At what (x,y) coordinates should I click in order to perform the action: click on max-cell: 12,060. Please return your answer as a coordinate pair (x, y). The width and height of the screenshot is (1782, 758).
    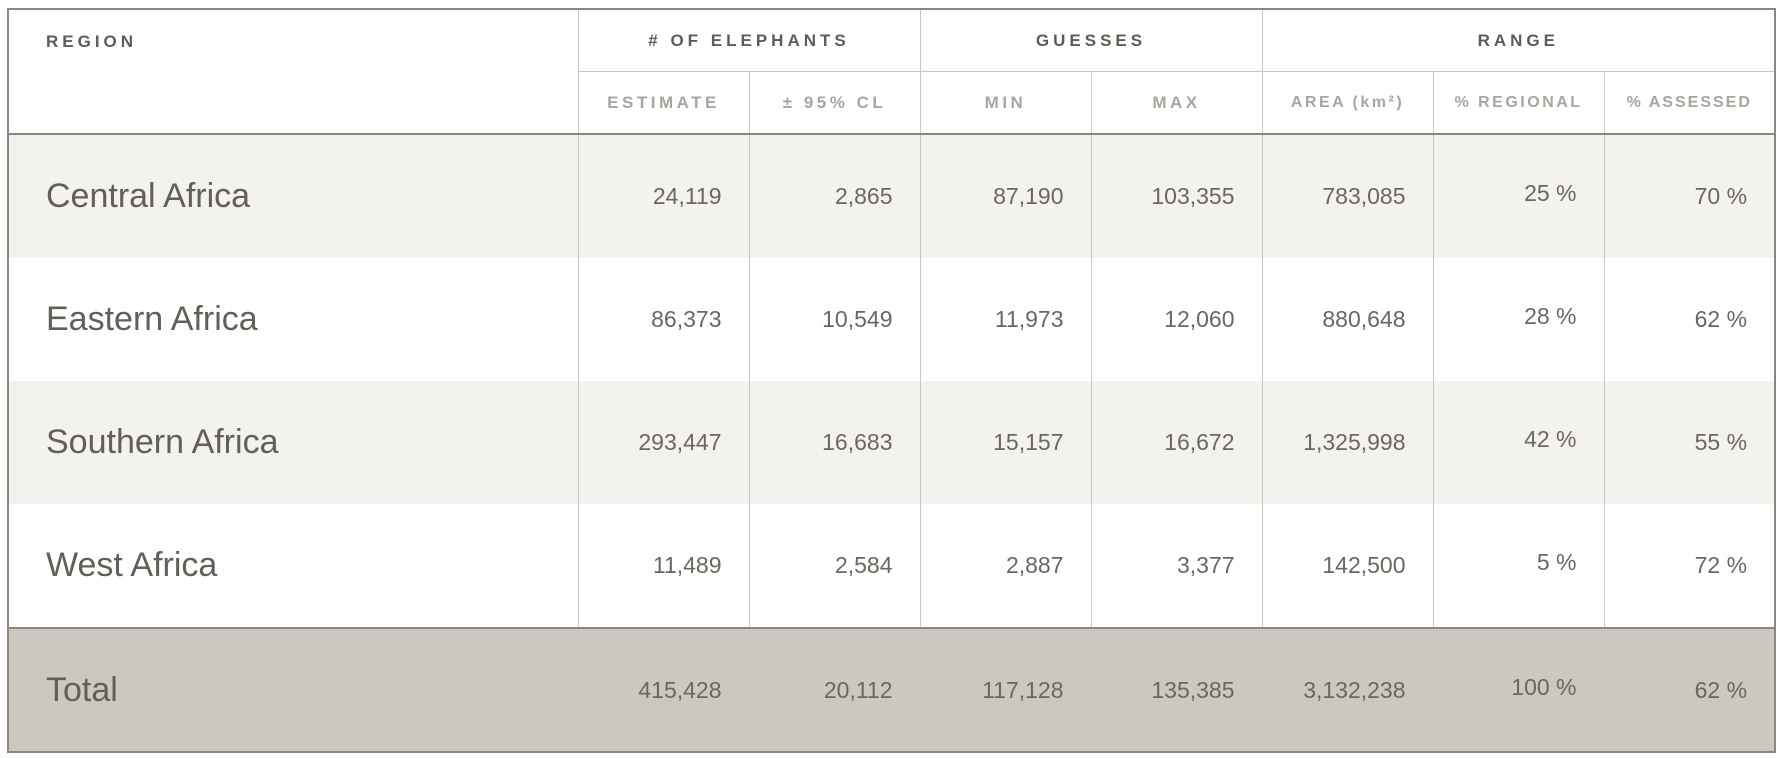
    Looking at the image, I should click on (1176, 319).